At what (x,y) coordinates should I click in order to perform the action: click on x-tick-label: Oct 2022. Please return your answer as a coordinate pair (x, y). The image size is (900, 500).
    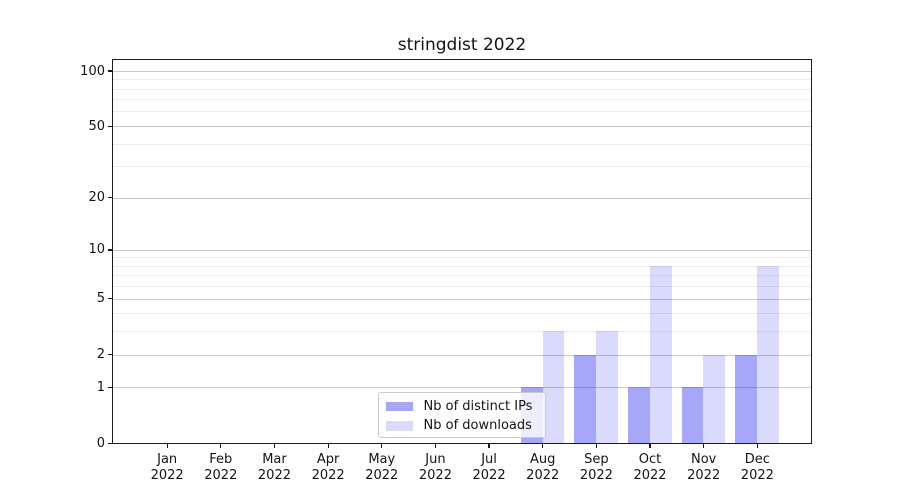
    Looking at the image, I should click on (650, 467).